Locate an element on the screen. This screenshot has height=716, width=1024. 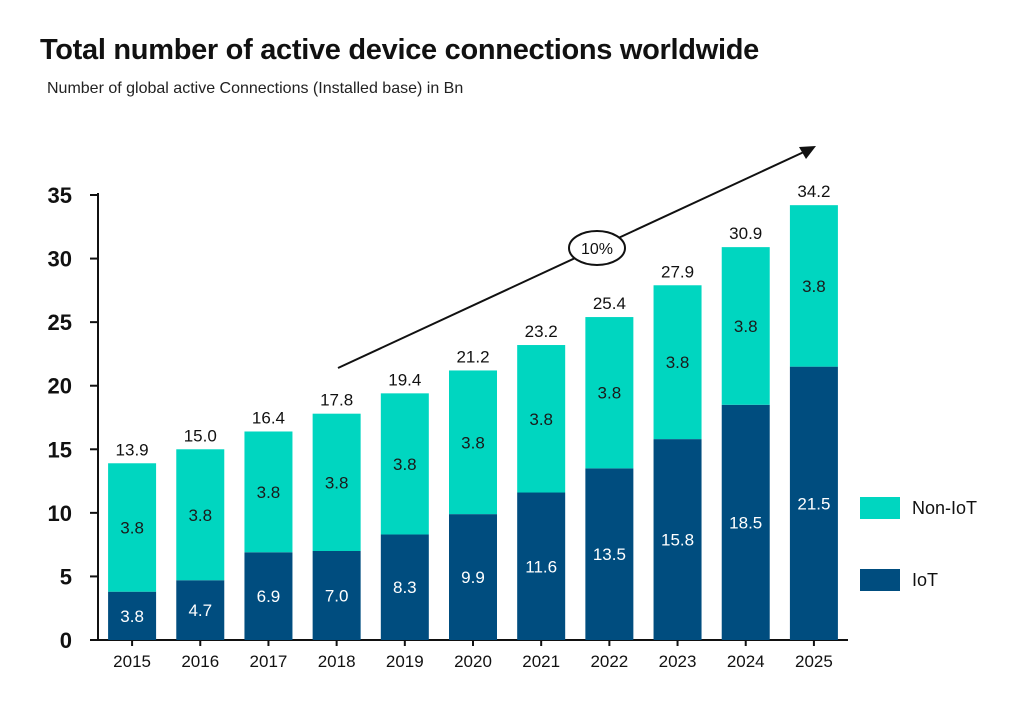
y-tick-label: 15 is located at coordinates (60, 449).